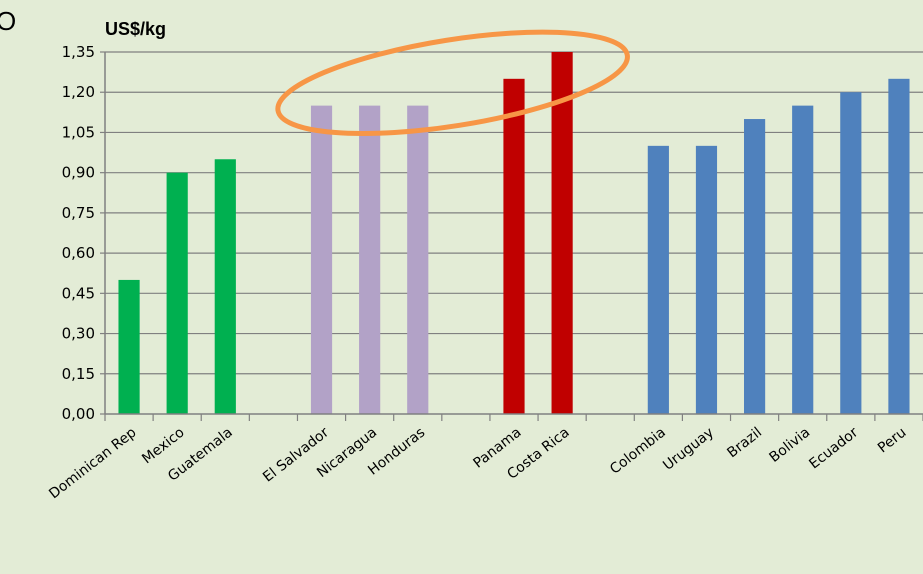 This screenshot has width=923, height=574. Describe the element at coordinates (833, 448) in the screenshot. I see `category-label: Ecuador` at that location.